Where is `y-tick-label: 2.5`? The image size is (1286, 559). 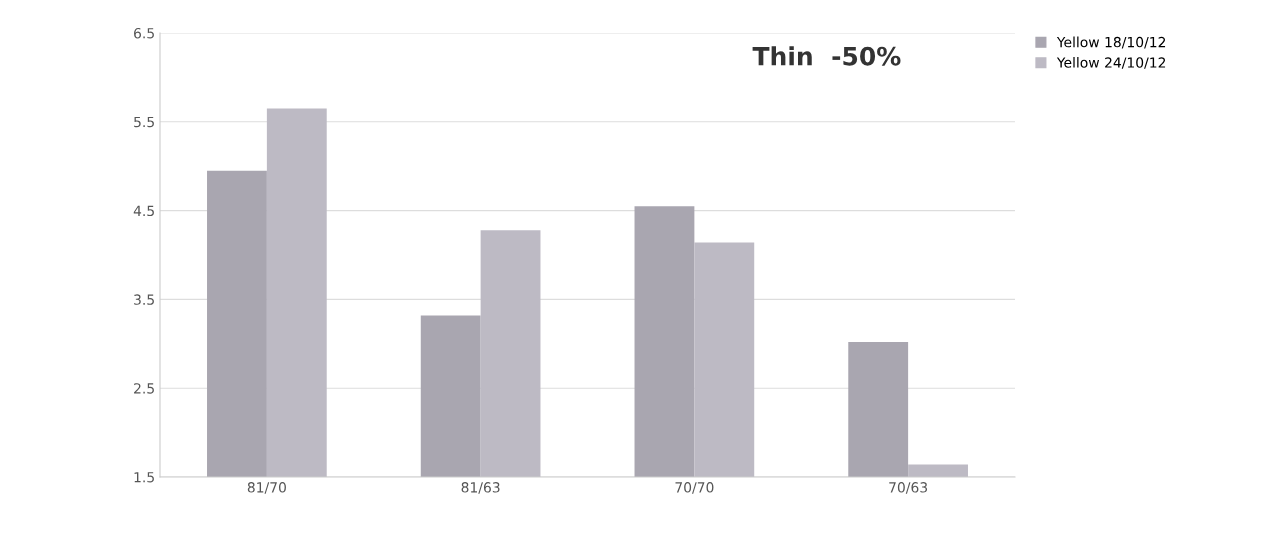 y-tick-label: 2.5 is located at coordinates (144, 388).